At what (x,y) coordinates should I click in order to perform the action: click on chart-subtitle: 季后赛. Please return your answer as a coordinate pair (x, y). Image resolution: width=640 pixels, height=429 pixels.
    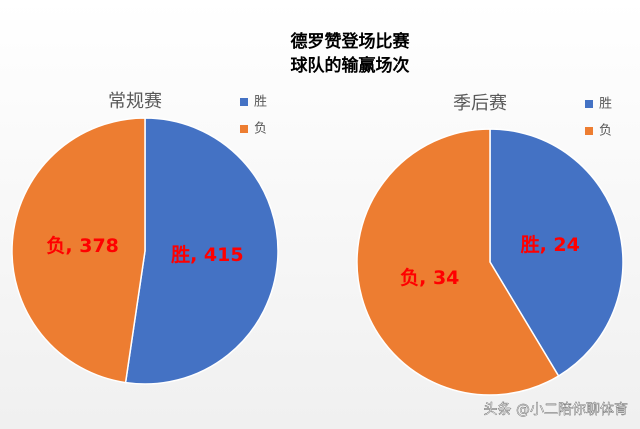
    Looking at the image, I should click on (480, 103).